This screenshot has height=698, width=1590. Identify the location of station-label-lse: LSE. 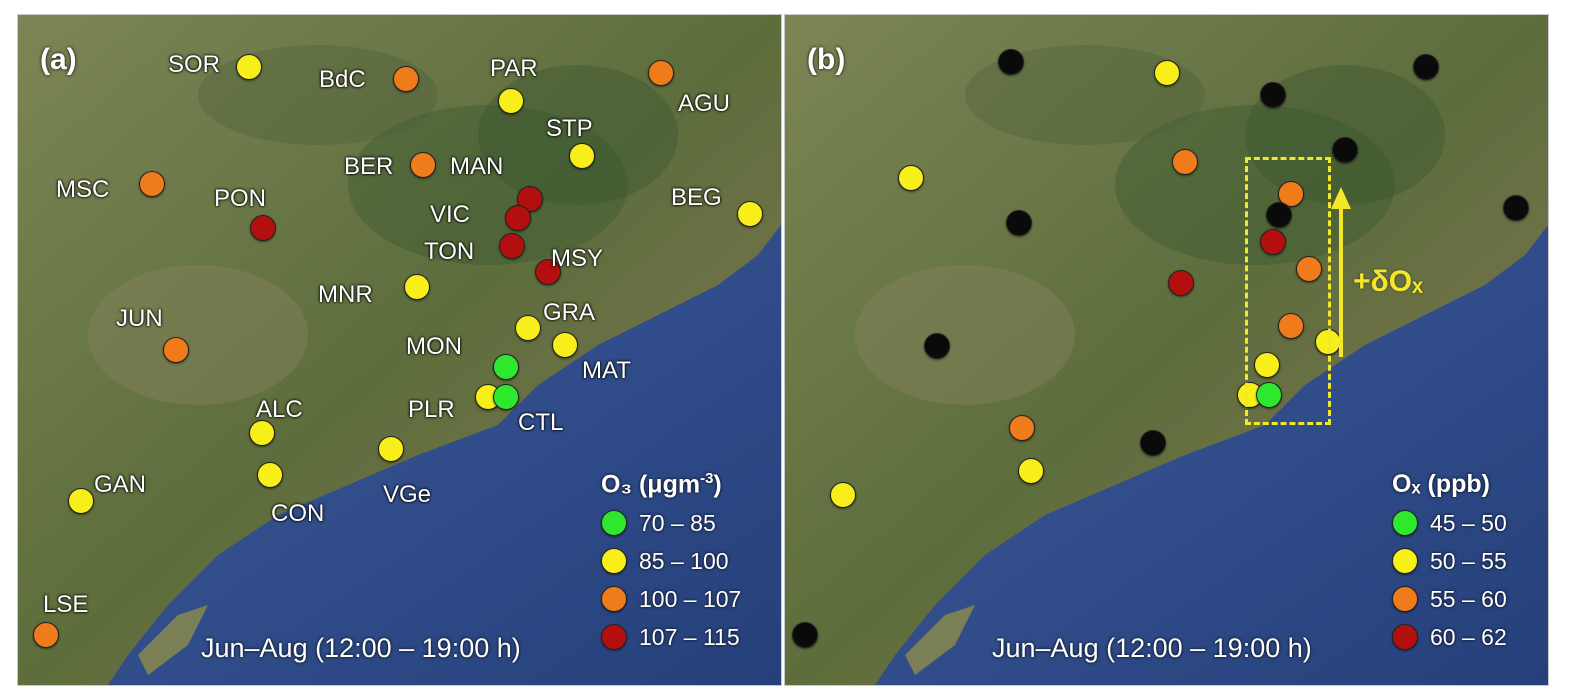
(66, 604).